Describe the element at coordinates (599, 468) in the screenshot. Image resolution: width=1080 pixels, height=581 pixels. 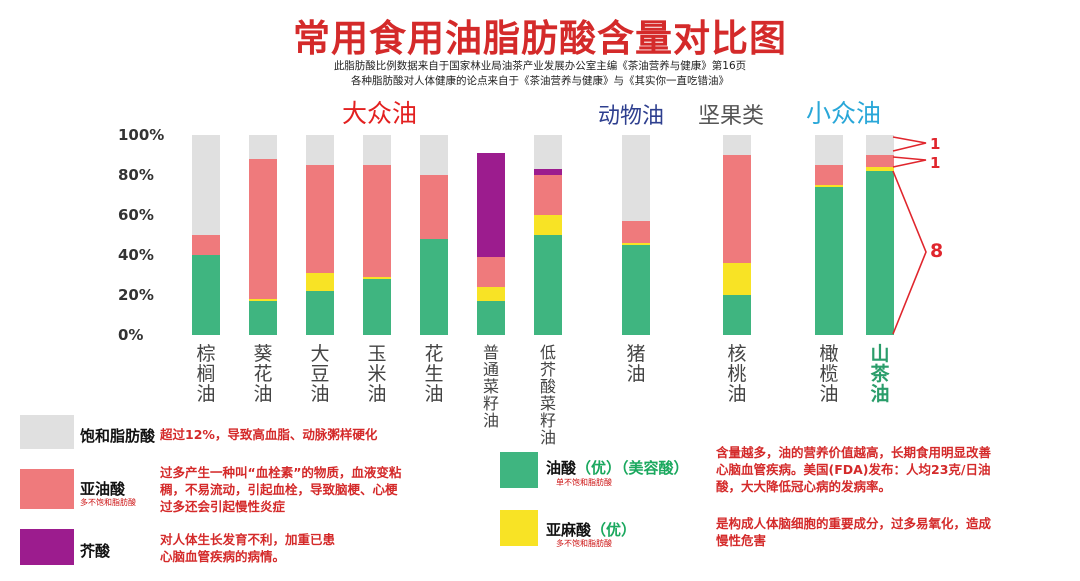
I see `legend-tag-oleic-good: （优）` at that location.